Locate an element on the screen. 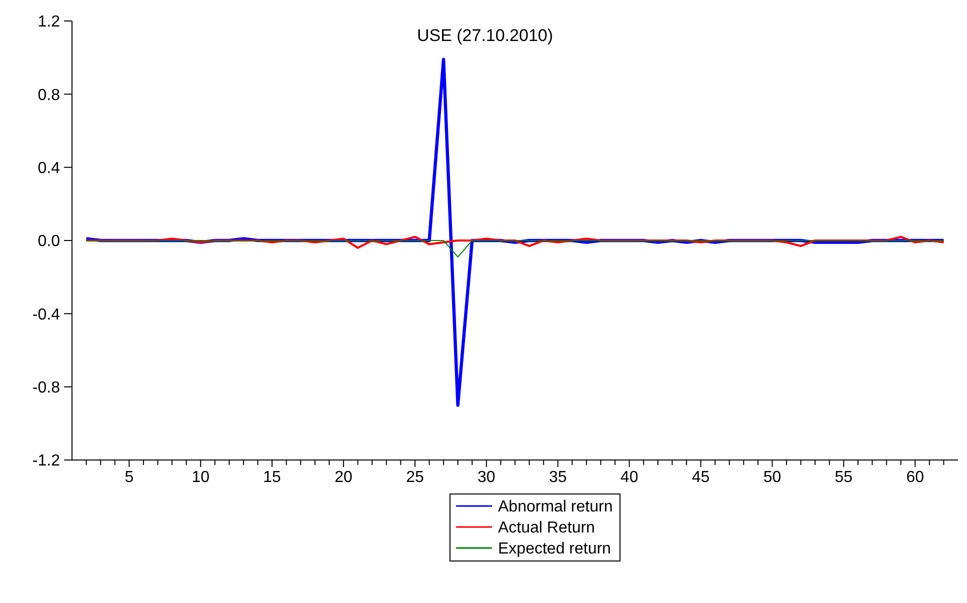  x-tick-label: 60 is located at coordinates (915, 477).